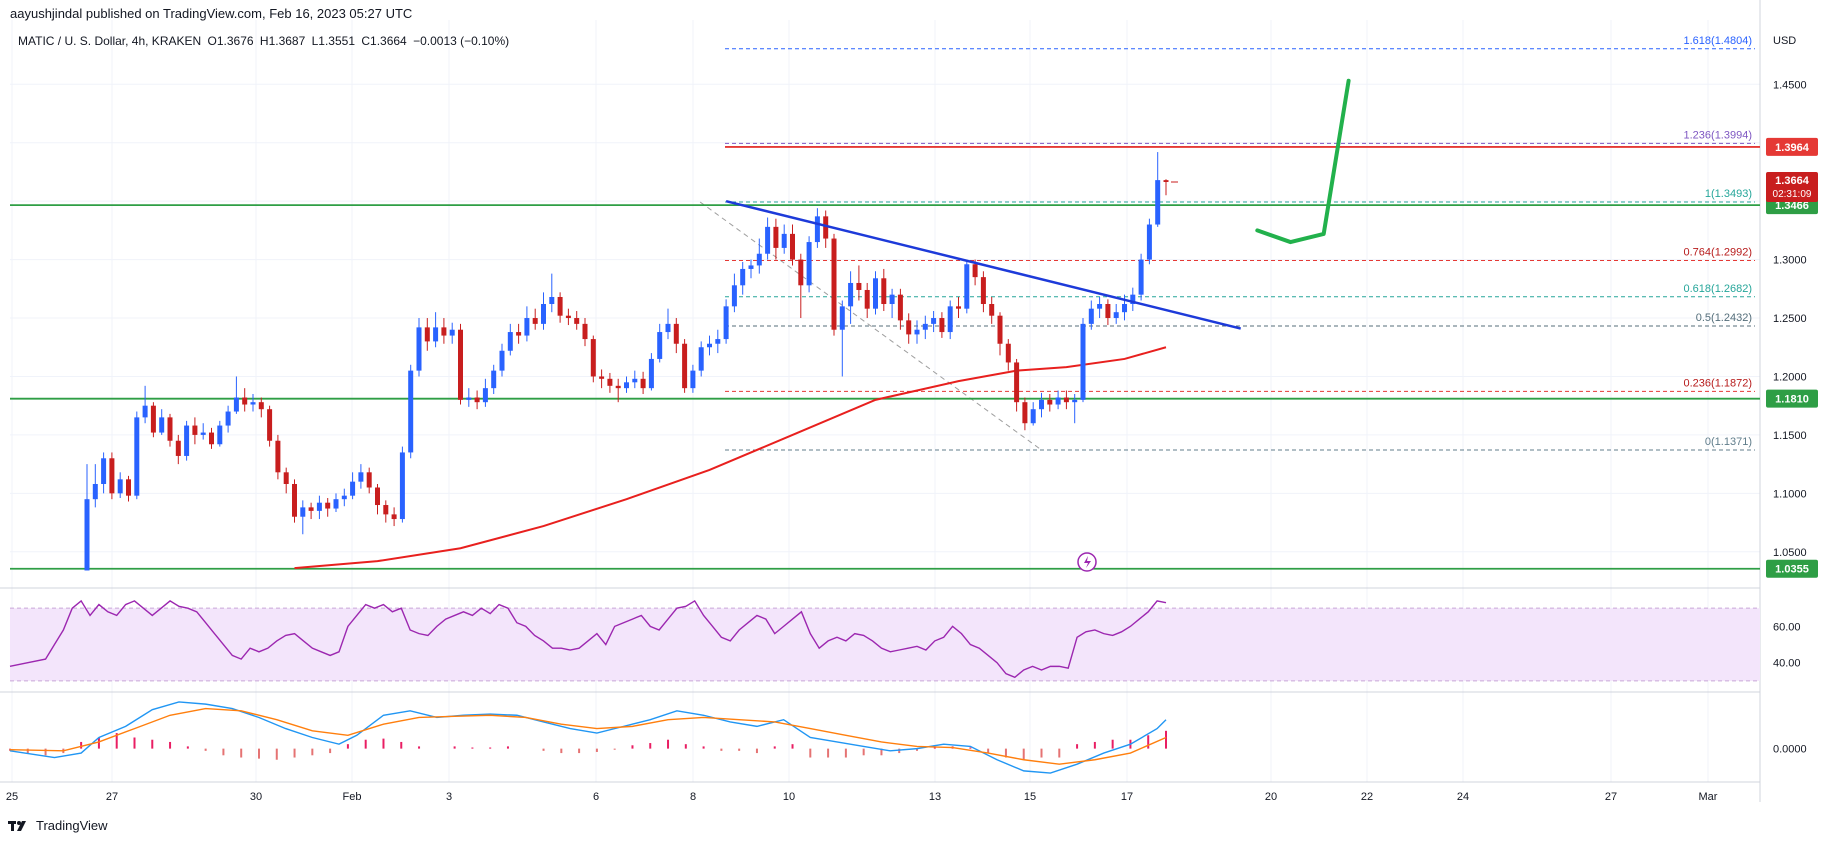 This screenshot has height=850, width=1834. Describe the element at coordinates (596, 797) in the screenshot. I see `time-axis-label: 6` at that location.